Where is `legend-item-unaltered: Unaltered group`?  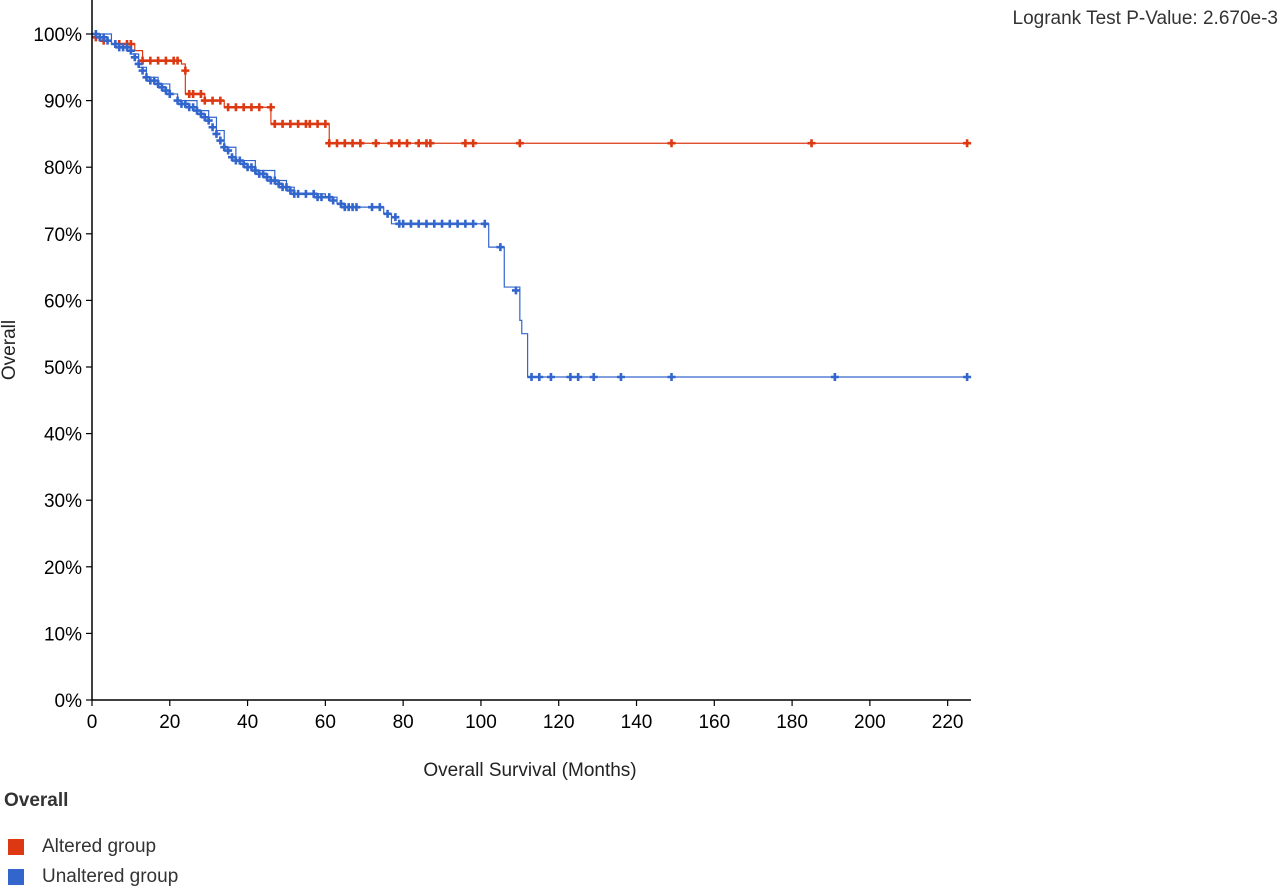
legend-item-unaltered: Unaltered group is located at coordinates (204, 877).